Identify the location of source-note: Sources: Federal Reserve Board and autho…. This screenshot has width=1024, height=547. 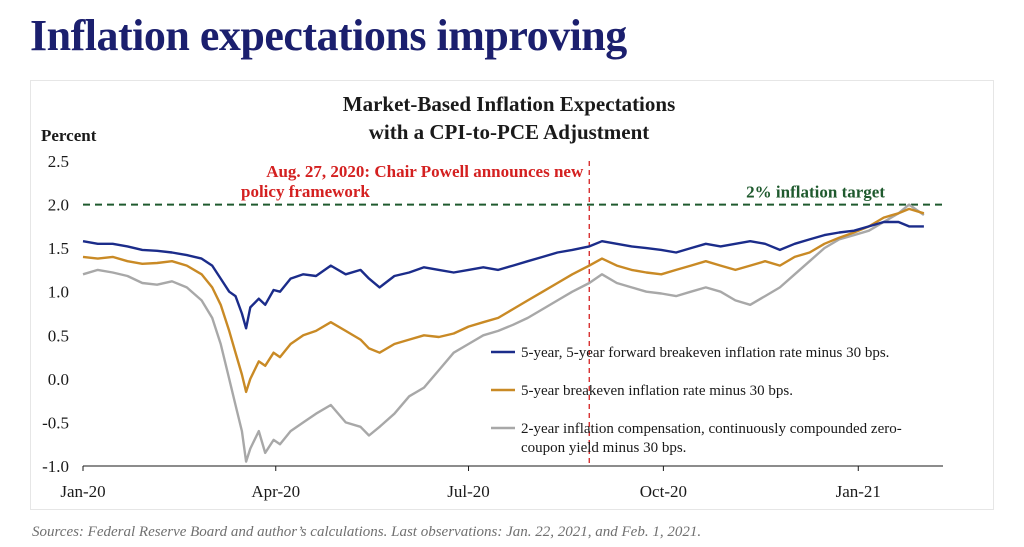
(367, 532).